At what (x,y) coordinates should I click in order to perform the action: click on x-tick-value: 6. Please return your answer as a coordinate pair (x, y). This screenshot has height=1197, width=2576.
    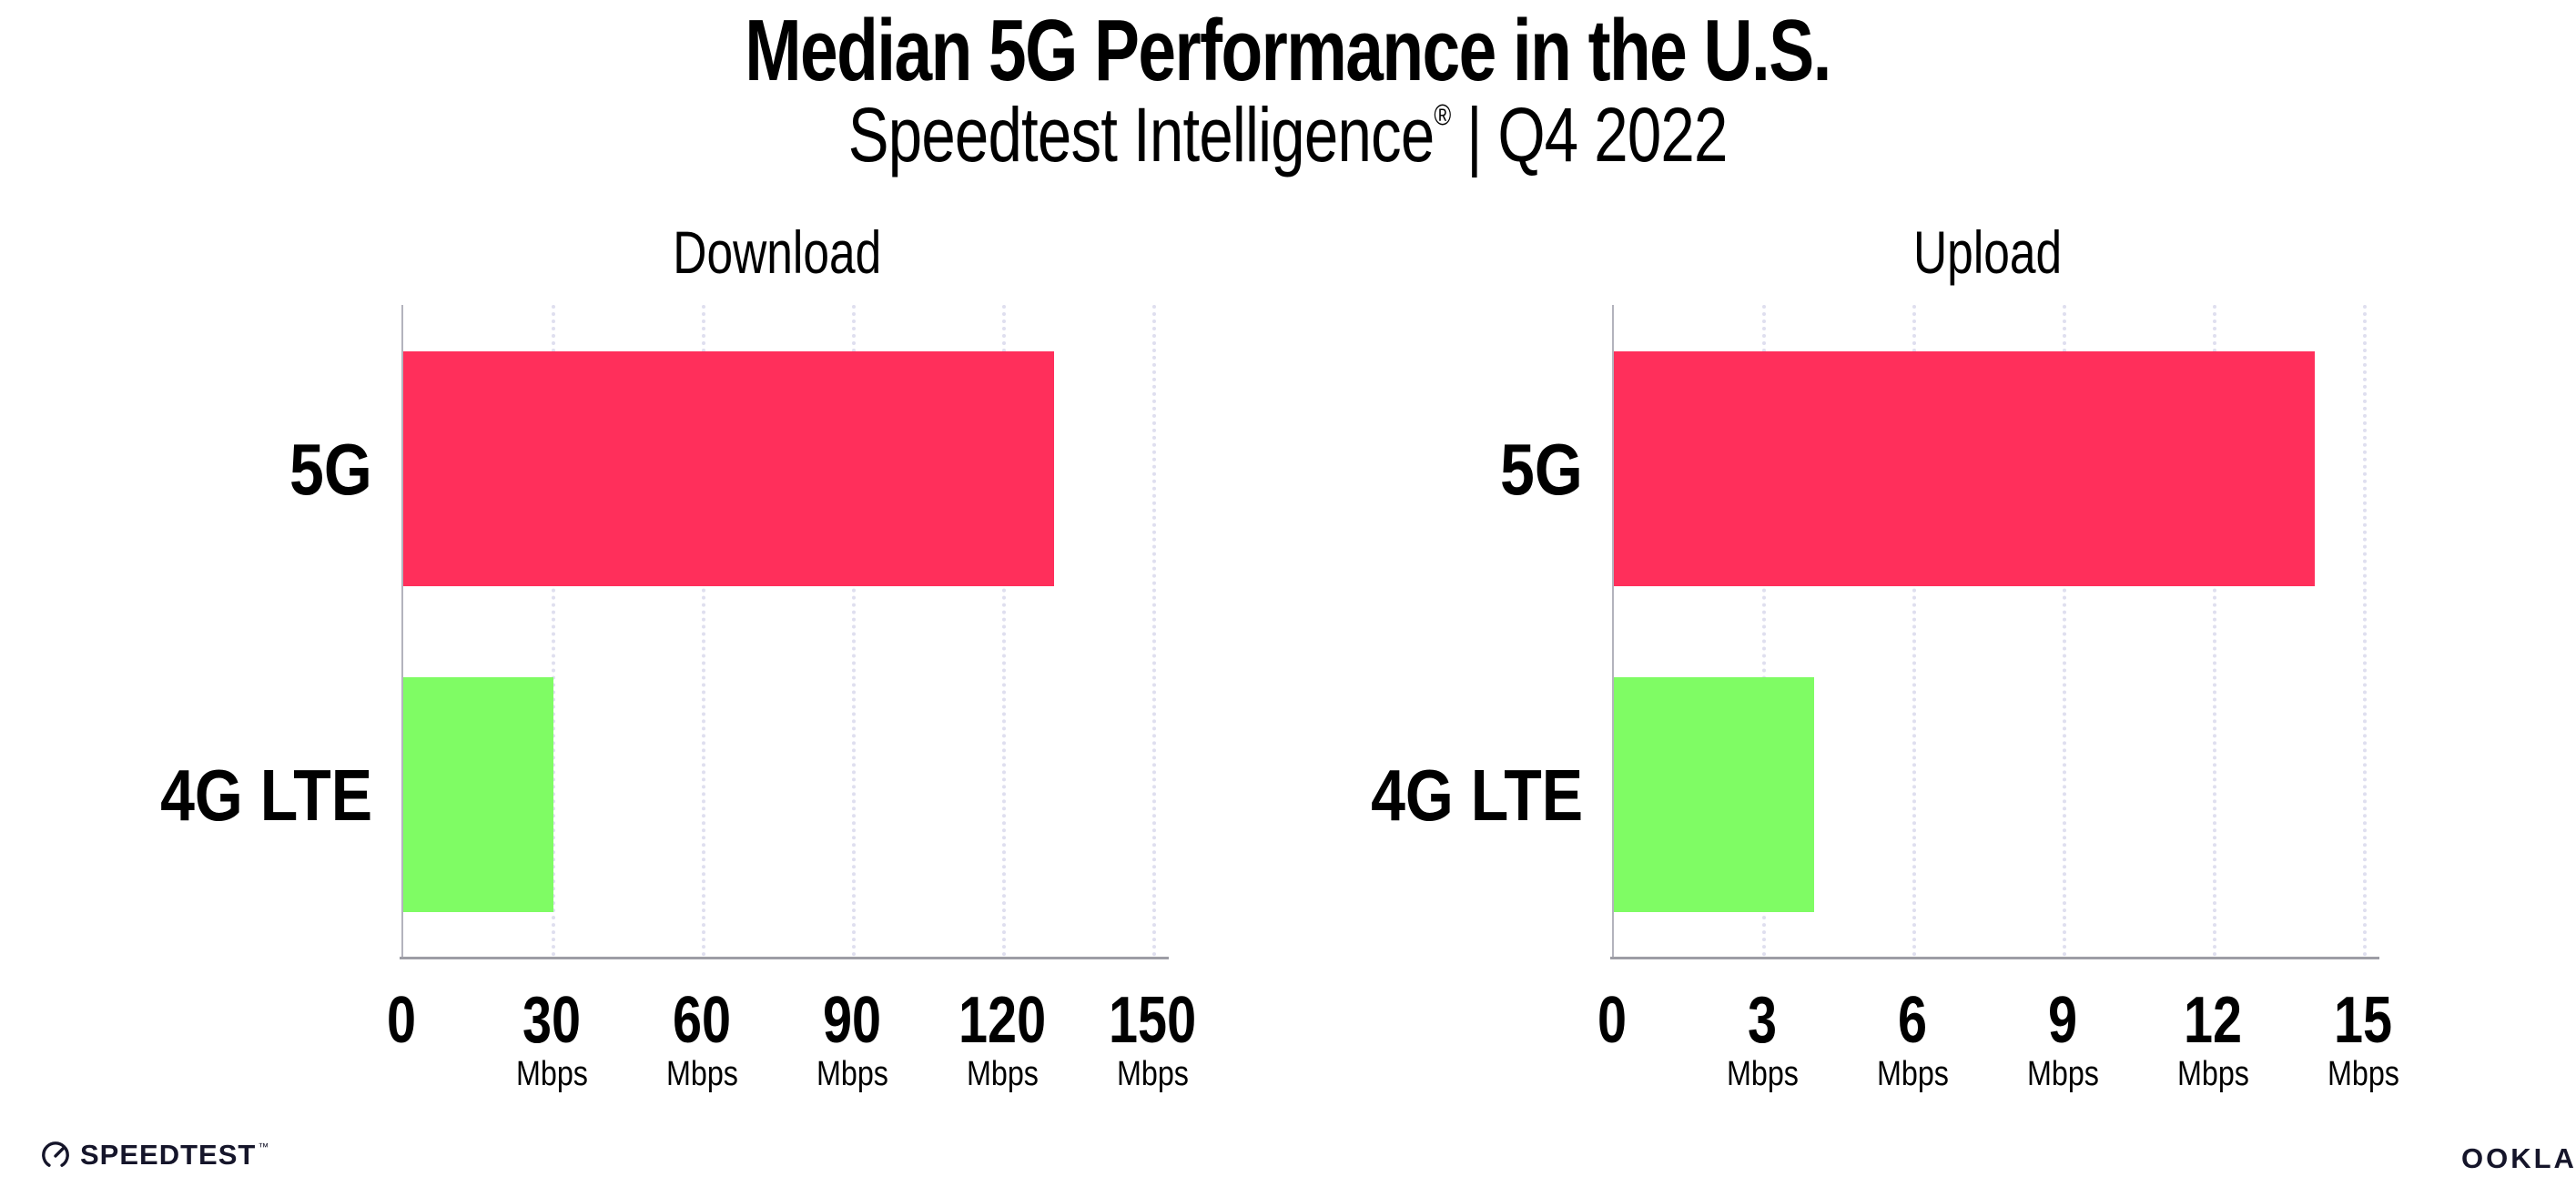
    Looking at the image, I should click on (1912, 1021).